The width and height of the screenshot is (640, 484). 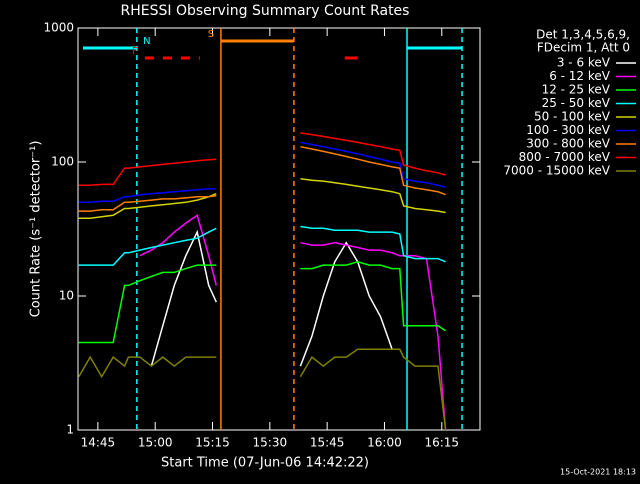 I want to click on y-tick-label: 1000, so click(x=58, y=28).